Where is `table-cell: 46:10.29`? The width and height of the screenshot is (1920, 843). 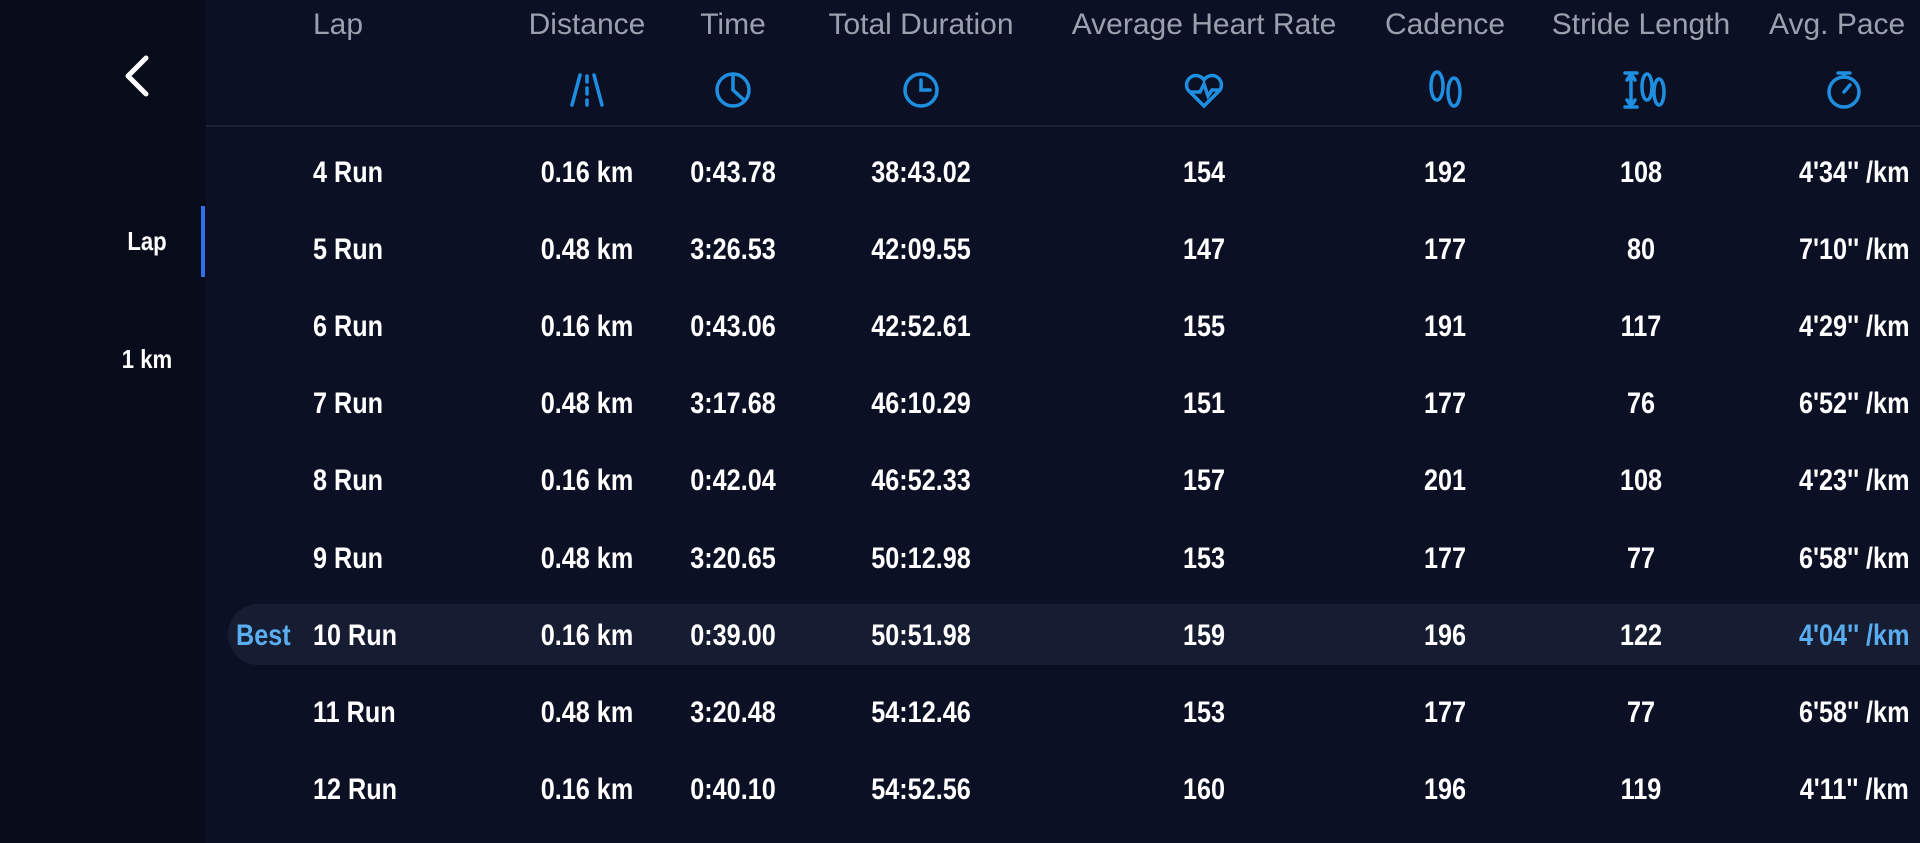
table-cell: 46:10.29 is located at coordinates (921, 404).